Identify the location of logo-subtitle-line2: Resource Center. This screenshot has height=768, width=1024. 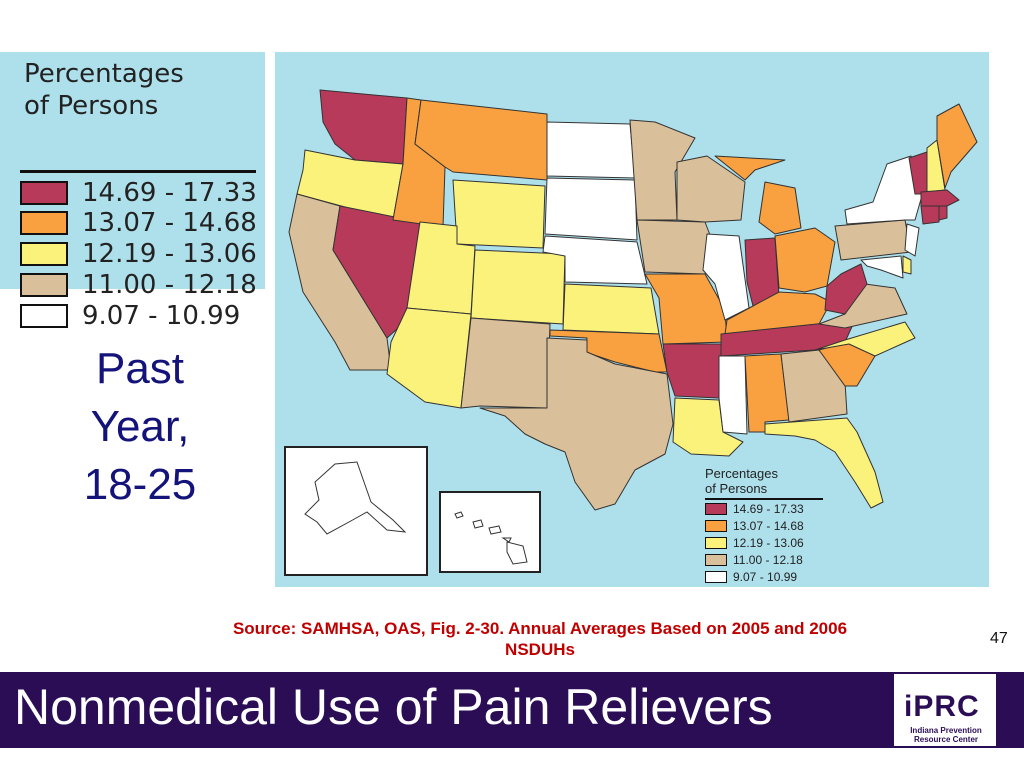
(946, 739).